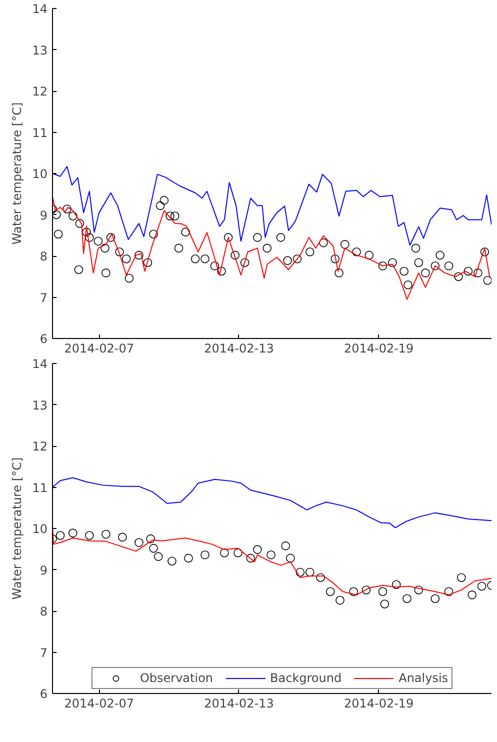  What do you see at coordinates (17, 173) in the screenshot?
I see `y-axis-title: Water temperature [°C]` at bounding box center [17, 173].